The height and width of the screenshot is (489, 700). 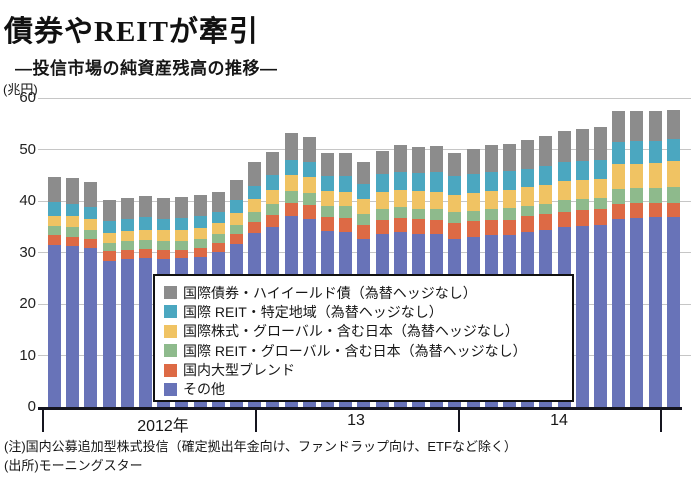 What do you see at coordinates (351, 331) in the screenshot?
I see `legend-label: 国際株式・グローバル・含む日本（為替ヘッジなし）` at bounding box center [351, 331].